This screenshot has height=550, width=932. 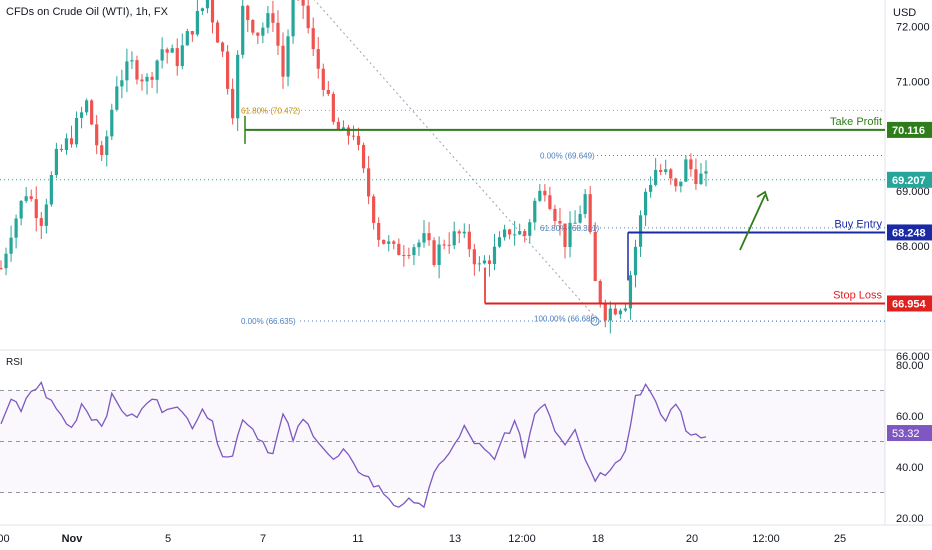 What do you see at coordinates (913, 247) in the screenshot?
I see `y-tick-label: 68.000` at bounding box center [913, 247].